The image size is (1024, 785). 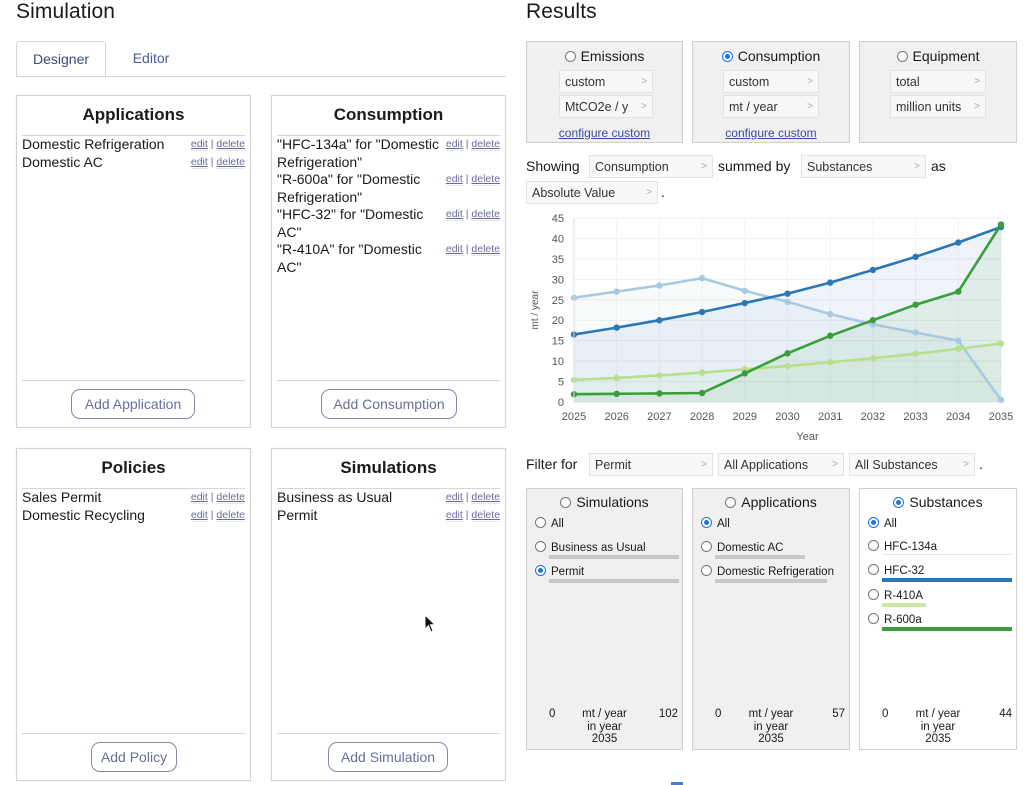 I want to click on emissions-label: Emissions, so click(x=612, y=56).